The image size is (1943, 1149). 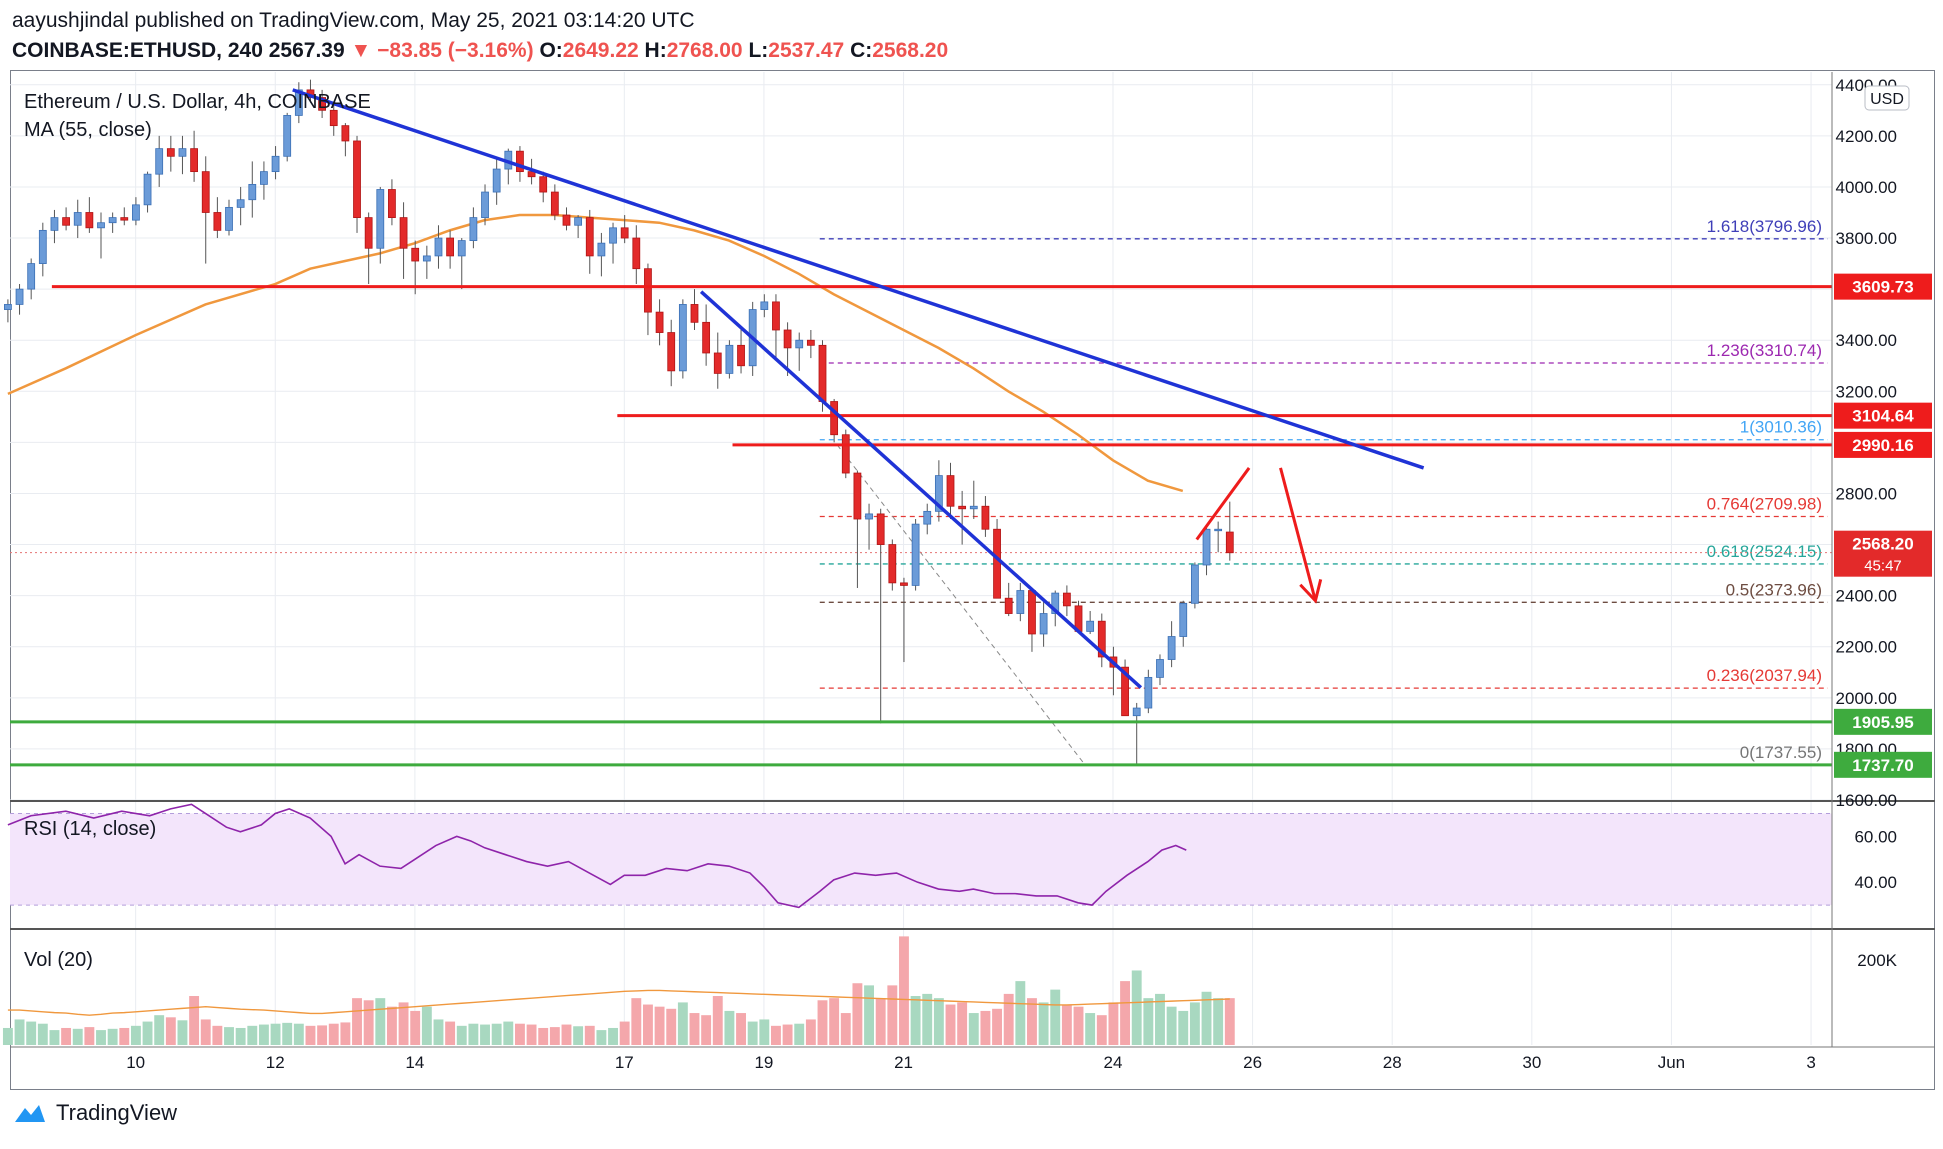 I want to click on support-price-tag, so click(x=1883, y=764).